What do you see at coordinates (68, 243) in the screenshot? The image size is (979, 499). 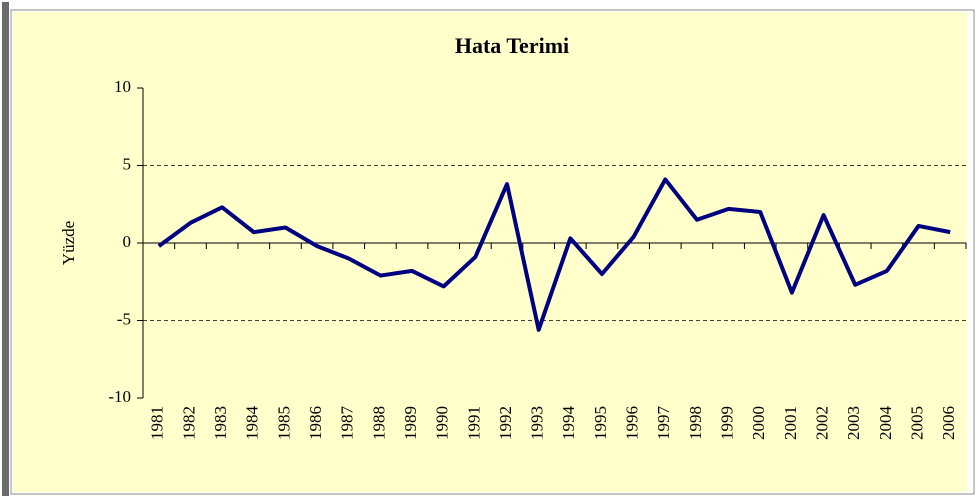 I see `y-axis-label: Yüzde` at bounding box center [68, 243].